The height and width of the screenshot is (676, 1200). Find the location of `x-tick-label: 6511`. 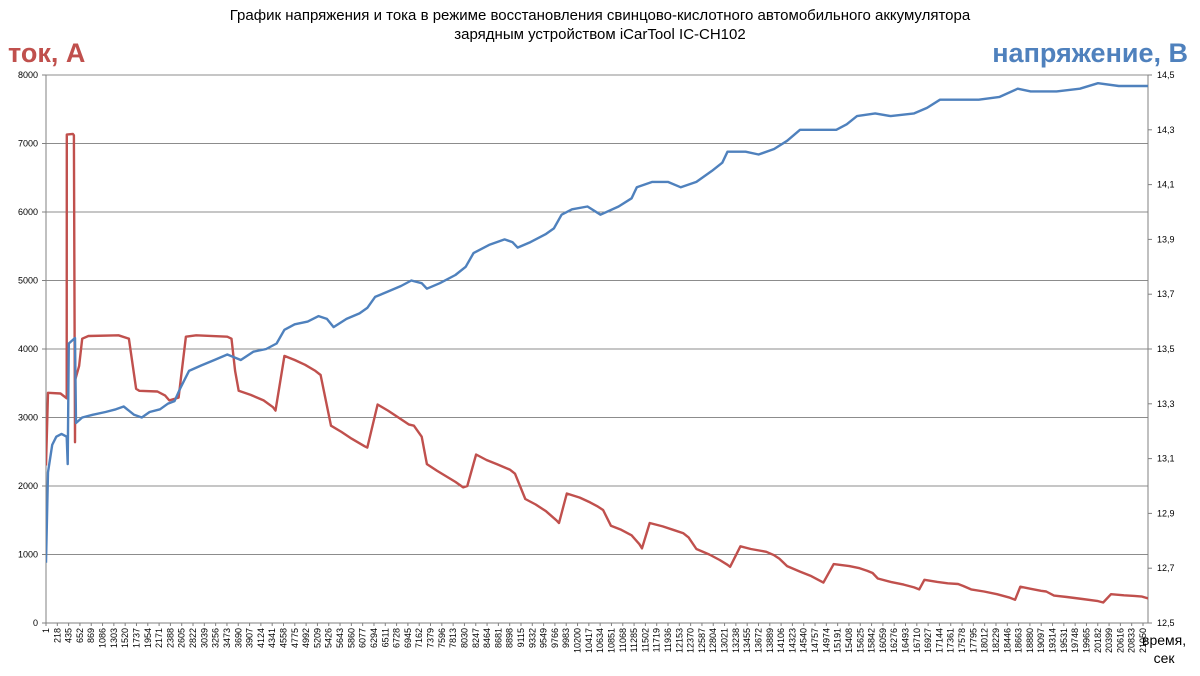

x-tick-label: 6511 is located at coordinates (385, 637).